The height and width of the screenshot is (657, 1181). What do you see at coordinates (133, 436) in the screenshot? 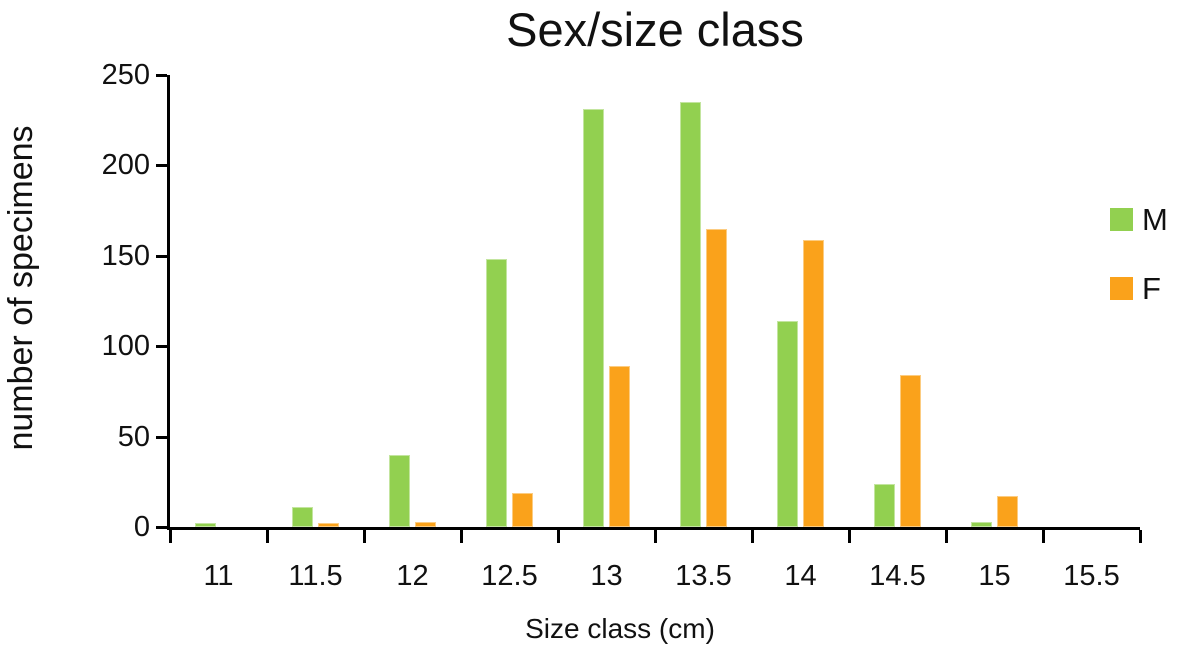
I see `y-tick-label: 50` at bounding box center [133, 436].